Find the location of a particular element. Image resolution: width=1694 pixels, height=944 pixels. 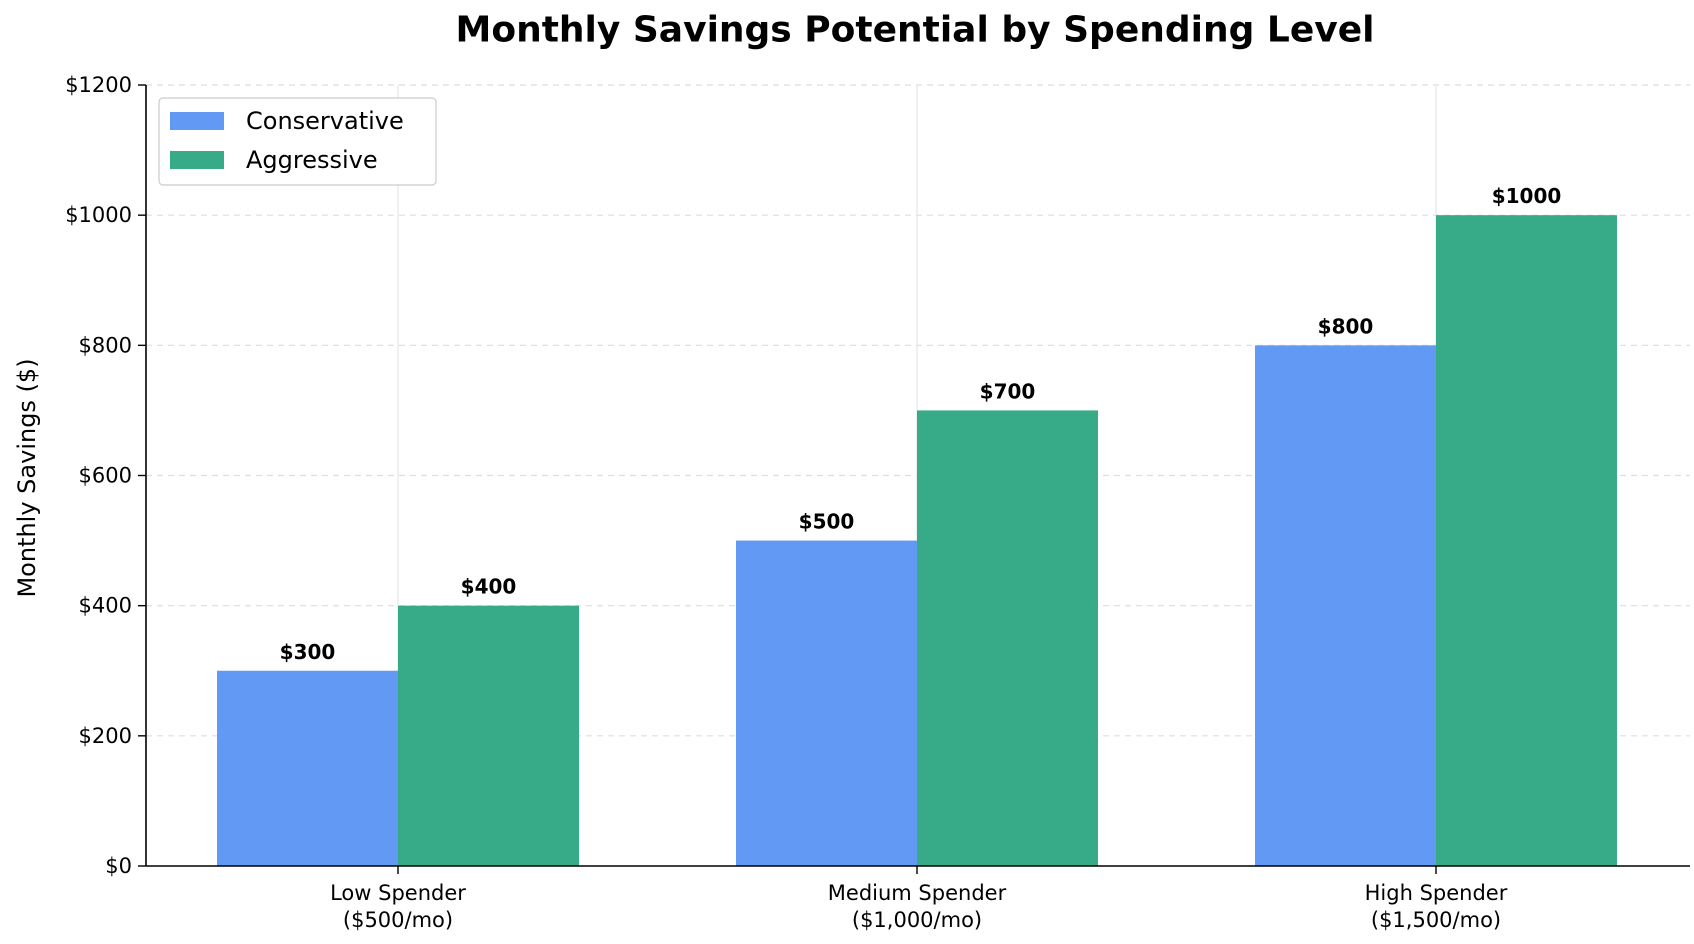

y-tick-label: $1200 is located at coordinates (98, 85).